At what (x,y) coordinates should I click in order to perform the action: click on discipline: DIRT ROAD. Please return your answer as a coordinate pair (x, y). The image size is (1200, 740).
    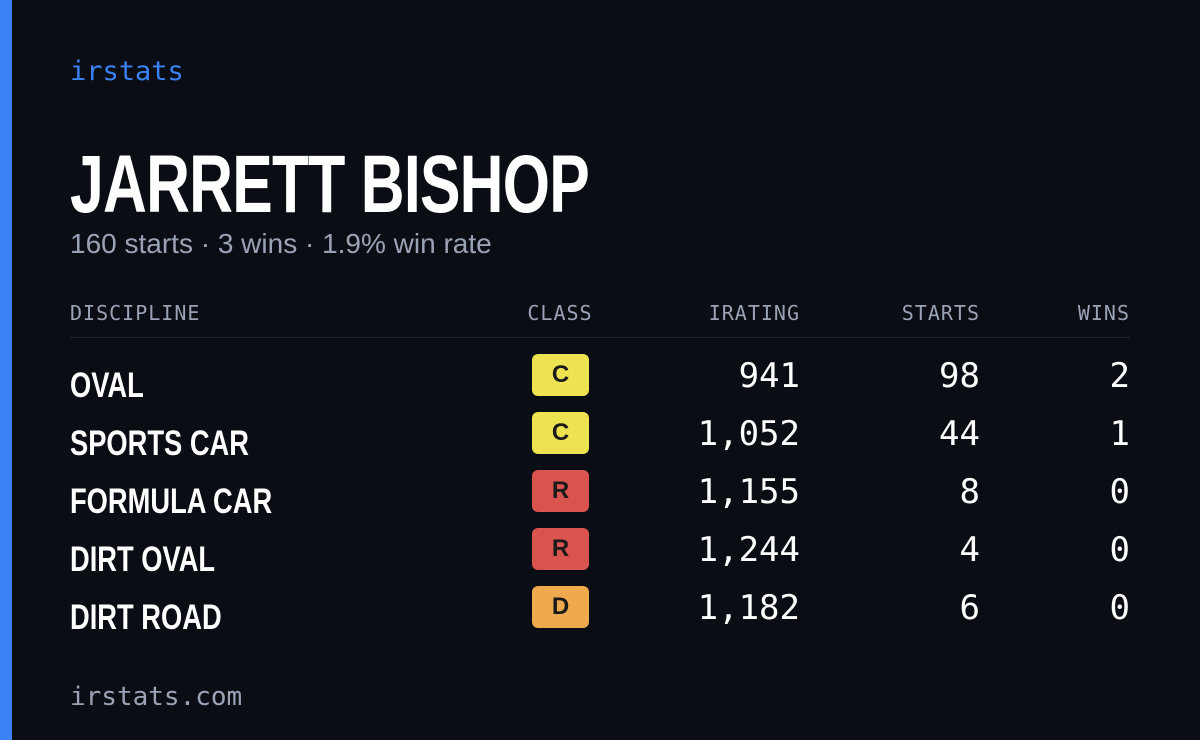
    Looking at the image, I should click on (146, 617).